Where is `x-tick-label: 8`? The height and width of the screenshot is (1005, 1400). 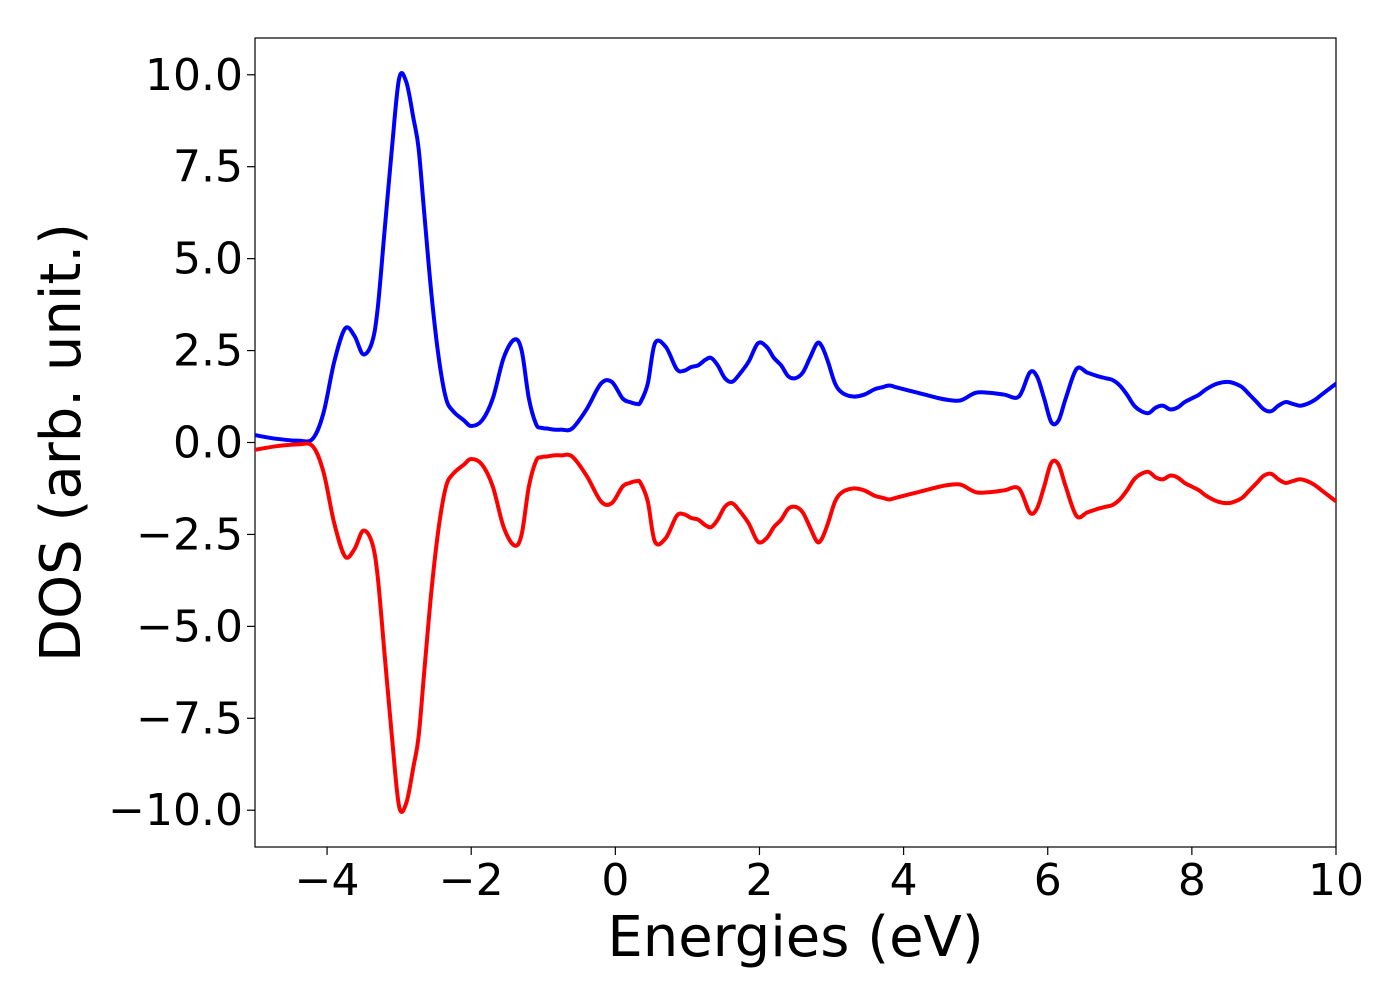
x-tick-label: 8 is located at coordinates (1192, 880).